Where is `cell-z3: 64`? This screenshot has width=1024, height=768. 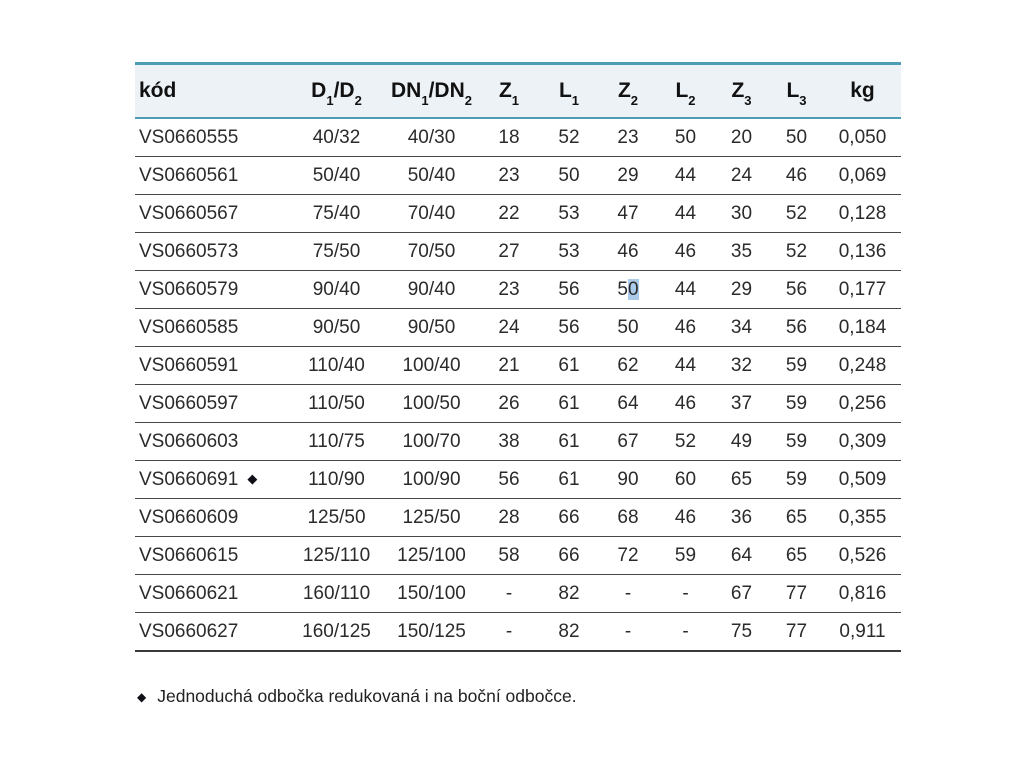 cell-z3: 64 is located at coordinates (741, 555).